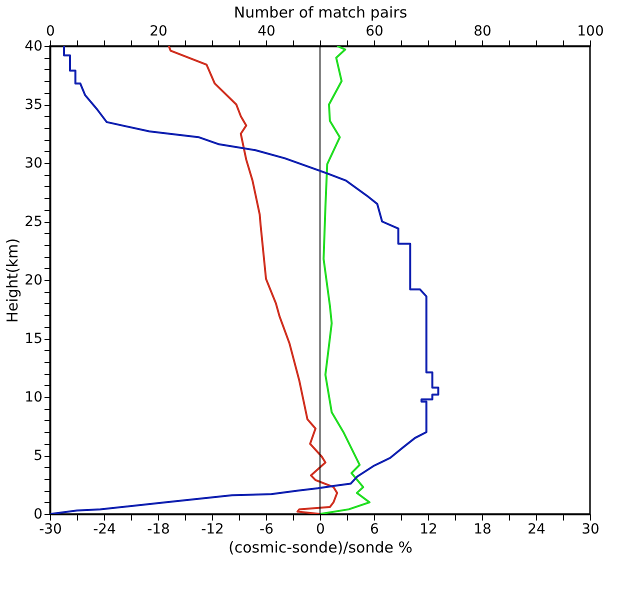 This screenshot has width=637, height=589. What do you see at coordinates (267, 530) in the screenshot?
I see `x-tick-label: -6` at bounding box center [267, 530].